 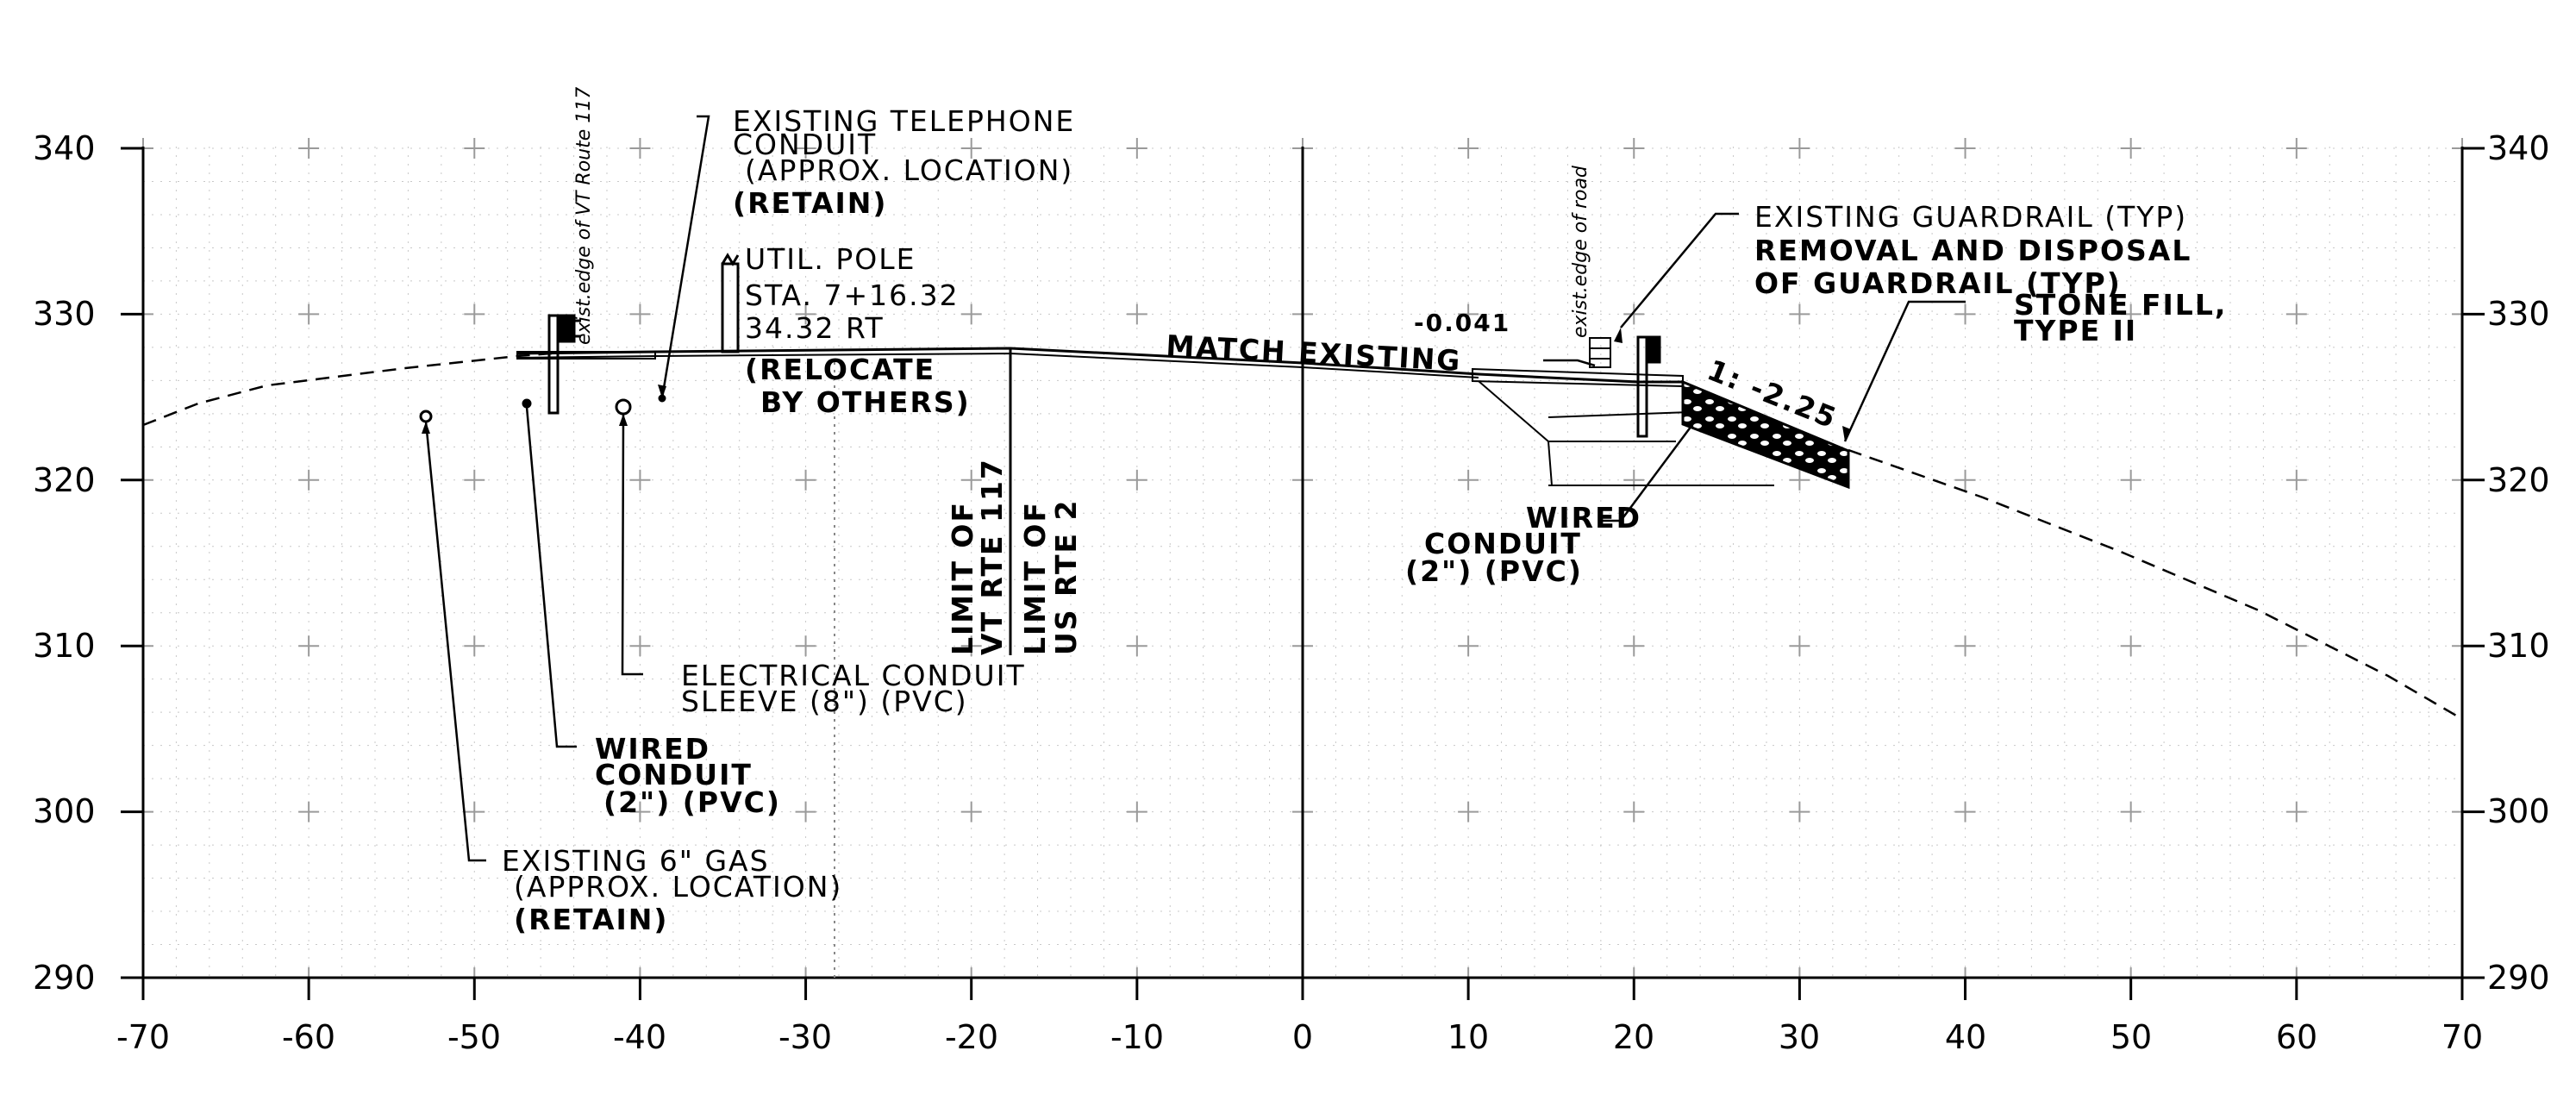 I want to click on ditch-bottom, so click(x=1660, y=463).